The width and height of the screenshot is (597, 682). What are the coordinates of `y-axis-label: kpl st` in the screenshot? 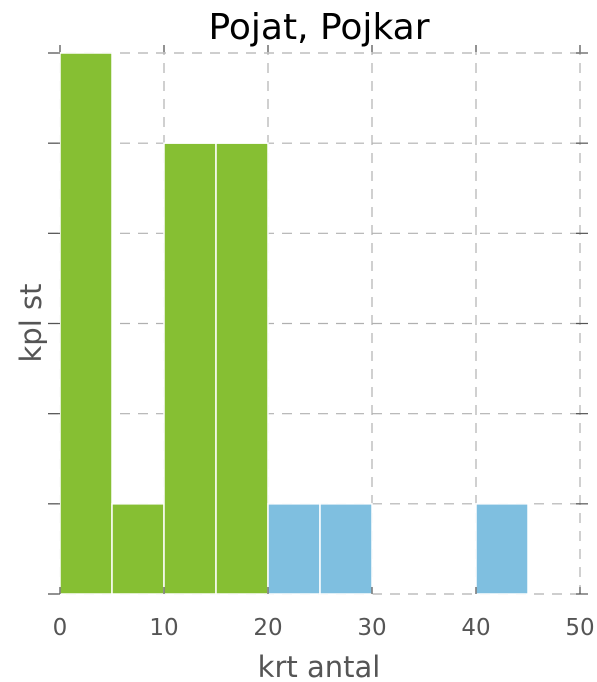 It's located at (31, 323).